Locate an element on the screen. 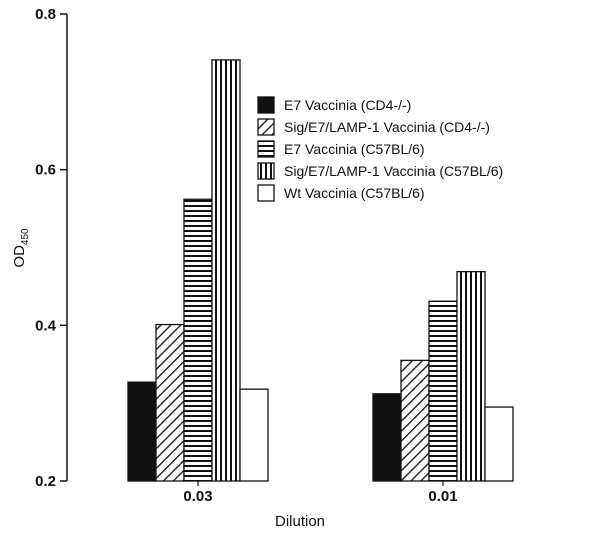 This screenshot has height=535, width=599. y-axis-title: OD450 is located at coordinates (21, 248).